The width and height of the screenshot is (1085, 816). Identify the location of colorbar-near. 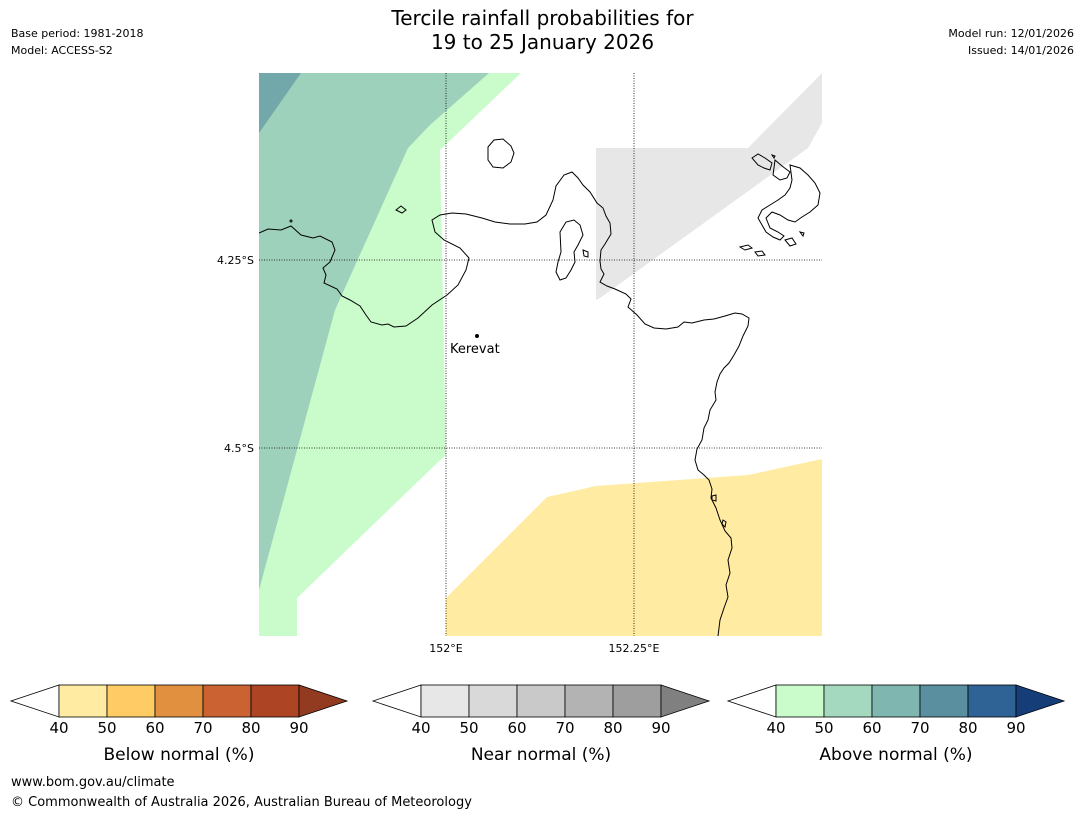
(541, 701).